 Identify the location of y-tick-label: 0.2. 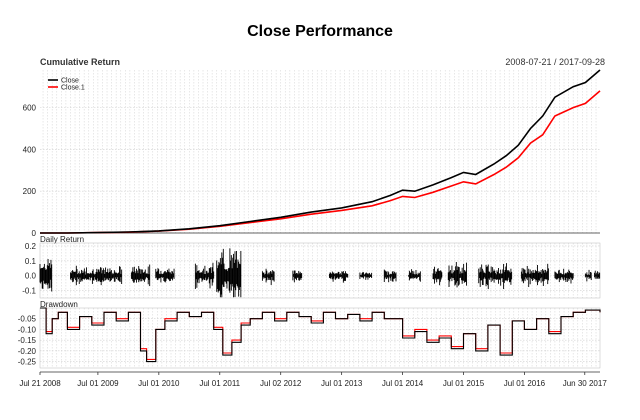
(31, 246).